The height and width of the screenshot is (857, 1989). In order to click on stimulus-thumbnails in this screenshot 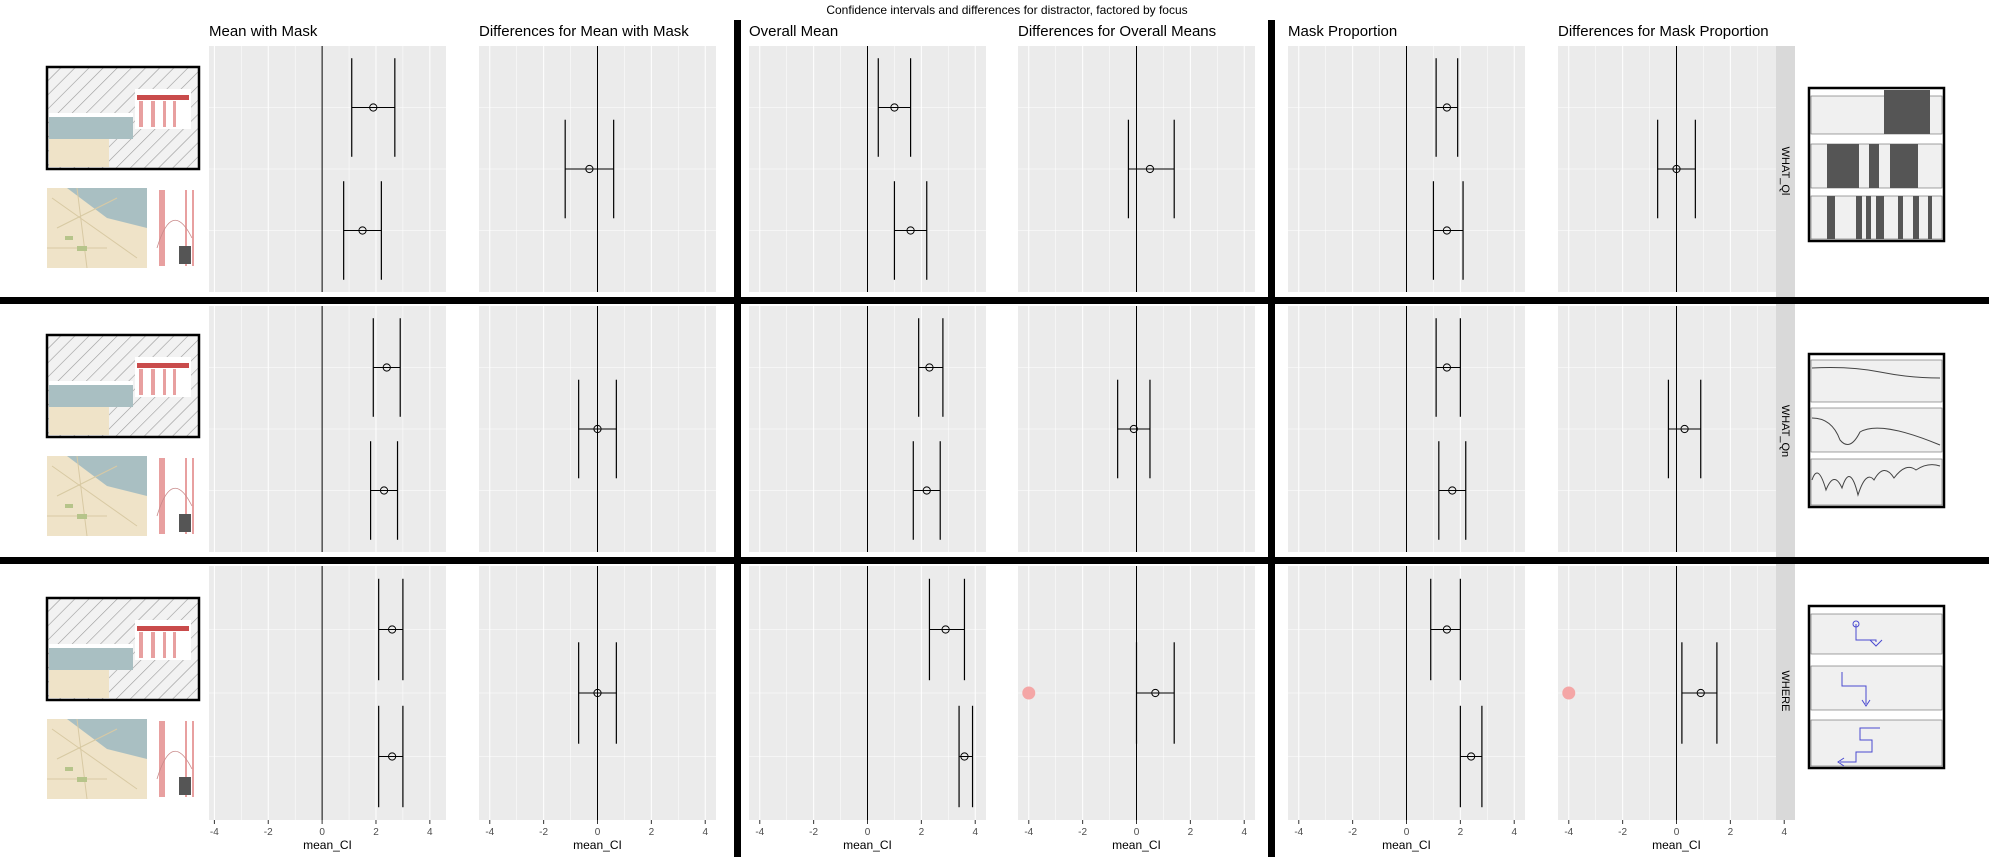, I will do `click(123, 432)`.